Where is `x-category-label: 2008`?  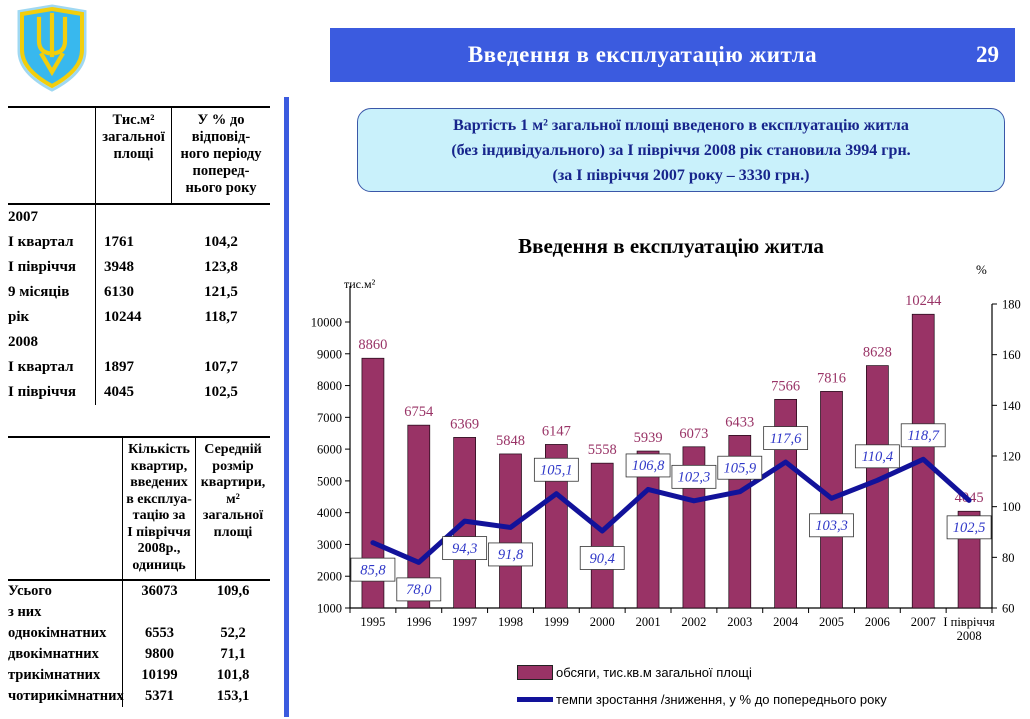
x-category-label: 2008 is located at coordinates (969, 636).